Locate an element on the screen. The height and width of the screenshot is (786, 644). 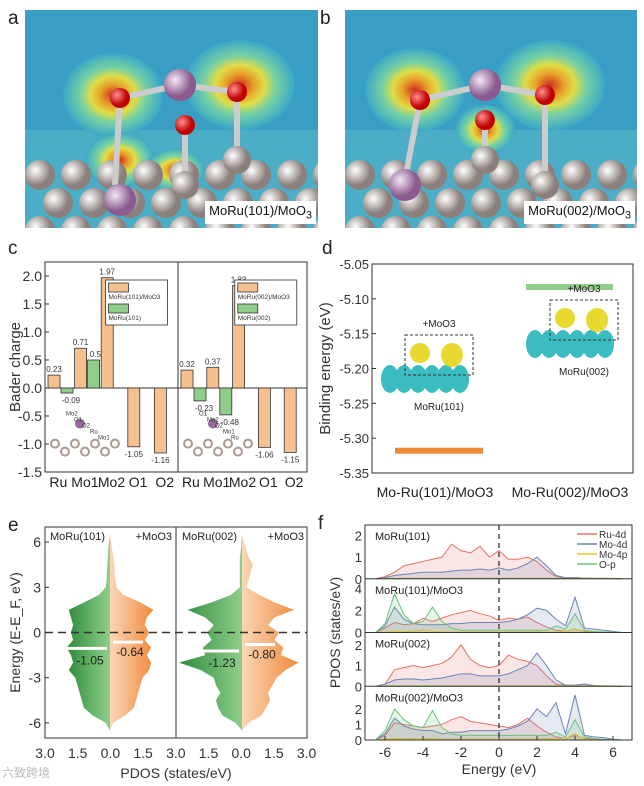
data-label: 0.37 is located at coordinates (213, 361).